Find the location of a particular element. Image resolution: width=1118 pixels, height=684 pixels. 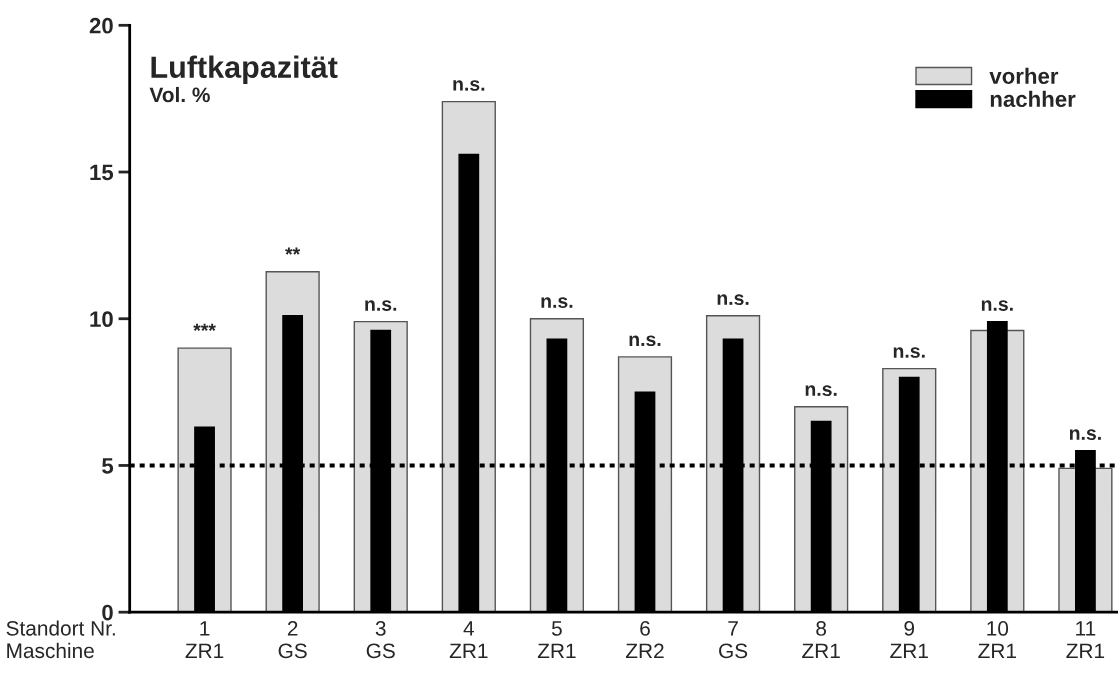

x-tick-label: 5 ZR1 is located at coordinates (556, 640).